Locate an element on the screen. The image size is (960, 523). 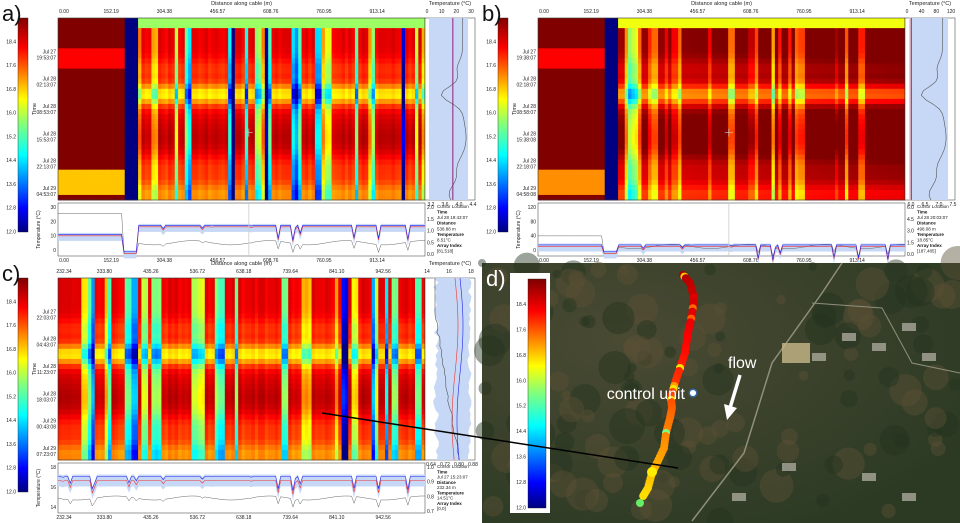
profile-bottom-tick: 3.2 is located at coordinates (431, 205).